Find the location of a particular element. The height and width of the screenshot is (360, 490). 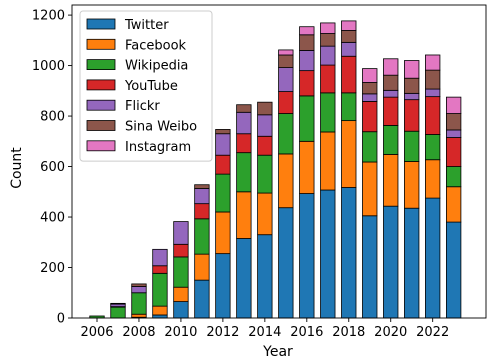

bar-sina-weibo-2017 is located at coordinates (328, 40).